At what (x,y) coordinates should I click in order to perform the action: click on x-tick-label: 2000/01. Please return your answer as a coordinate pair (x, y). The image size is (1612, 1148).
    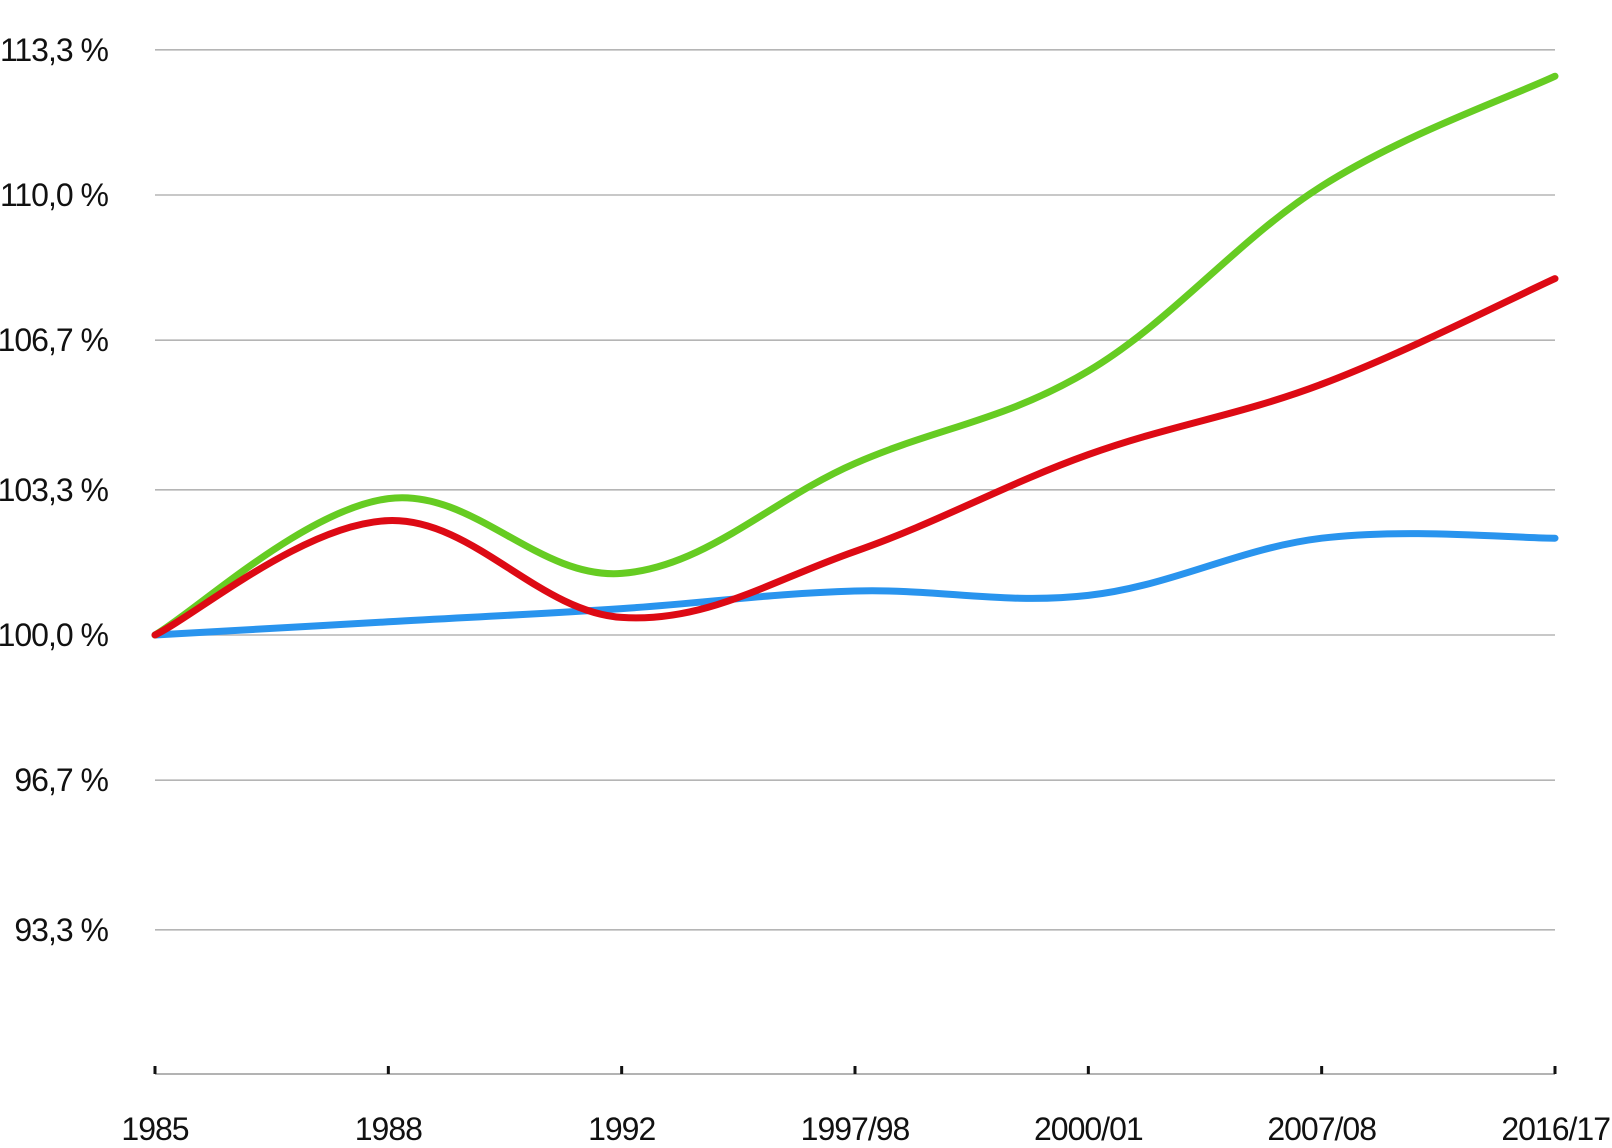
    Looking at the image, I should click on (1088, 1129).